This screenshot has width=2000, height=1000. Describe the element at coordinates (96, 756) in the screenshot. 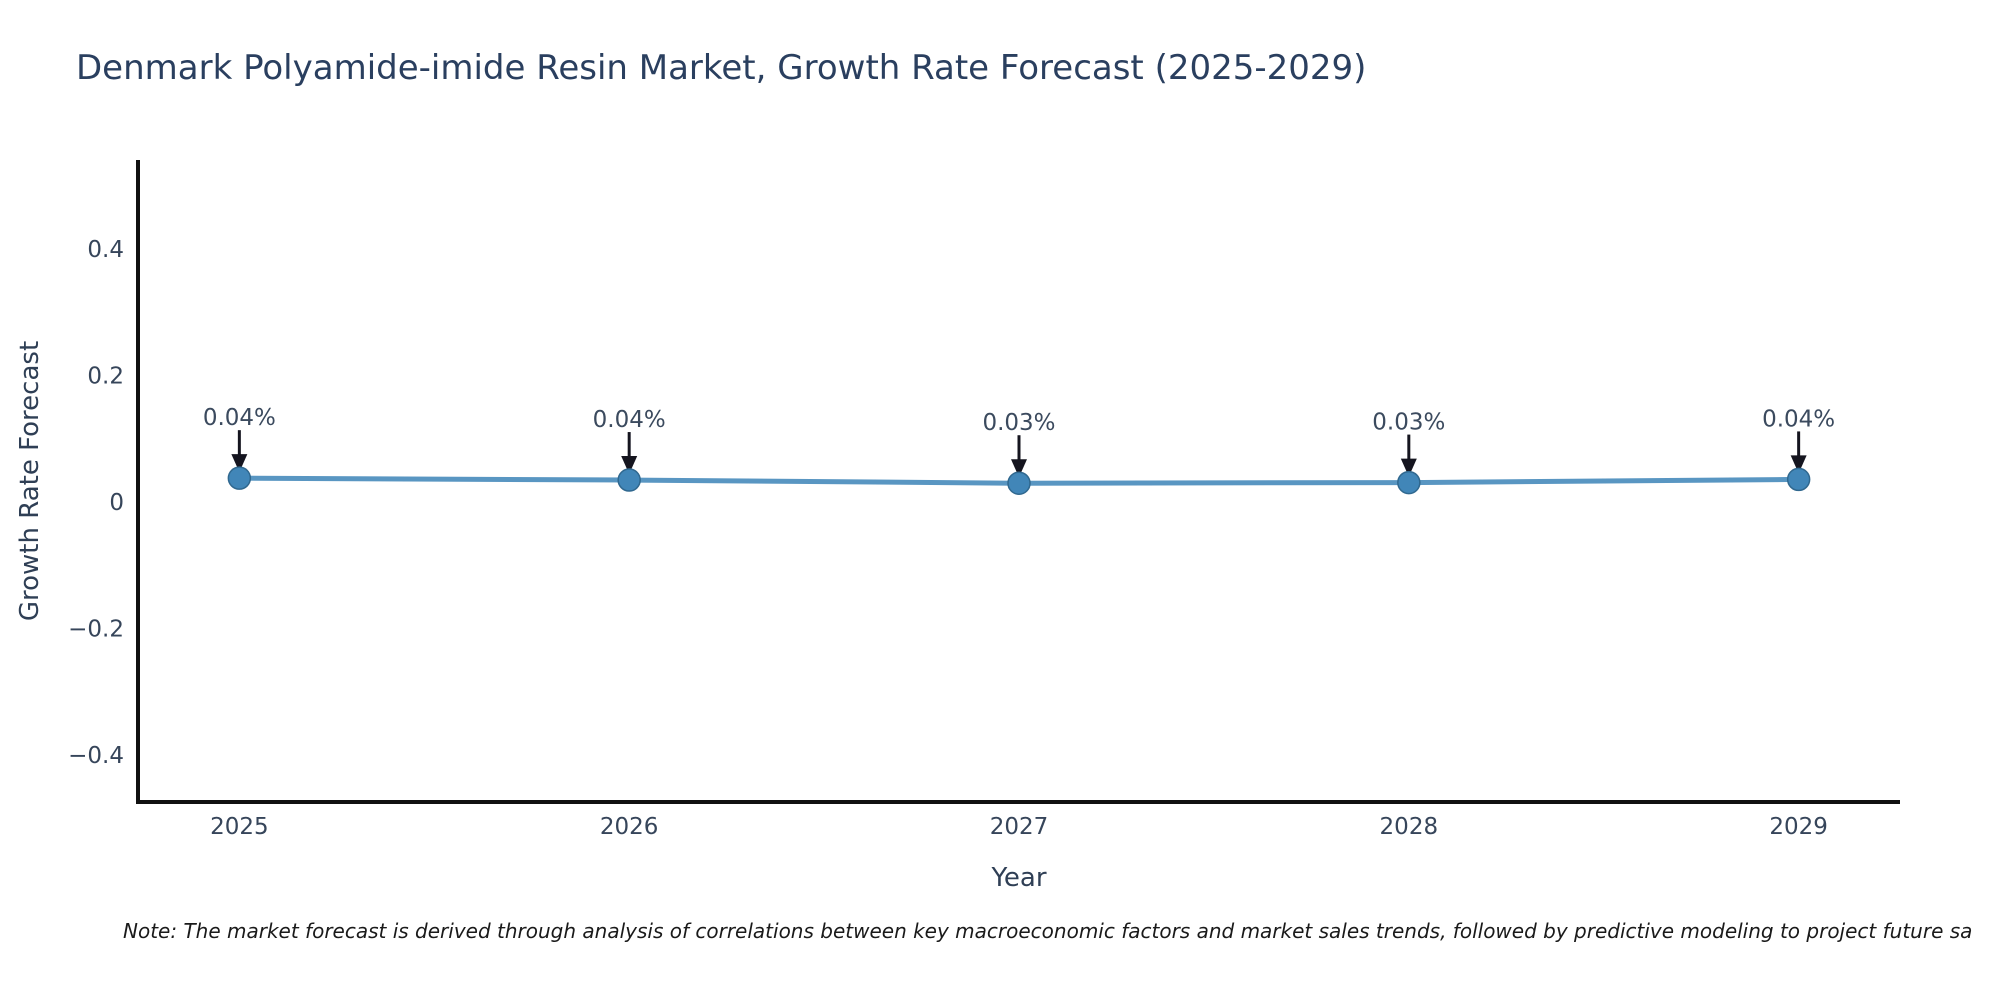

I see `y-tick-label: −0.4` at that location.